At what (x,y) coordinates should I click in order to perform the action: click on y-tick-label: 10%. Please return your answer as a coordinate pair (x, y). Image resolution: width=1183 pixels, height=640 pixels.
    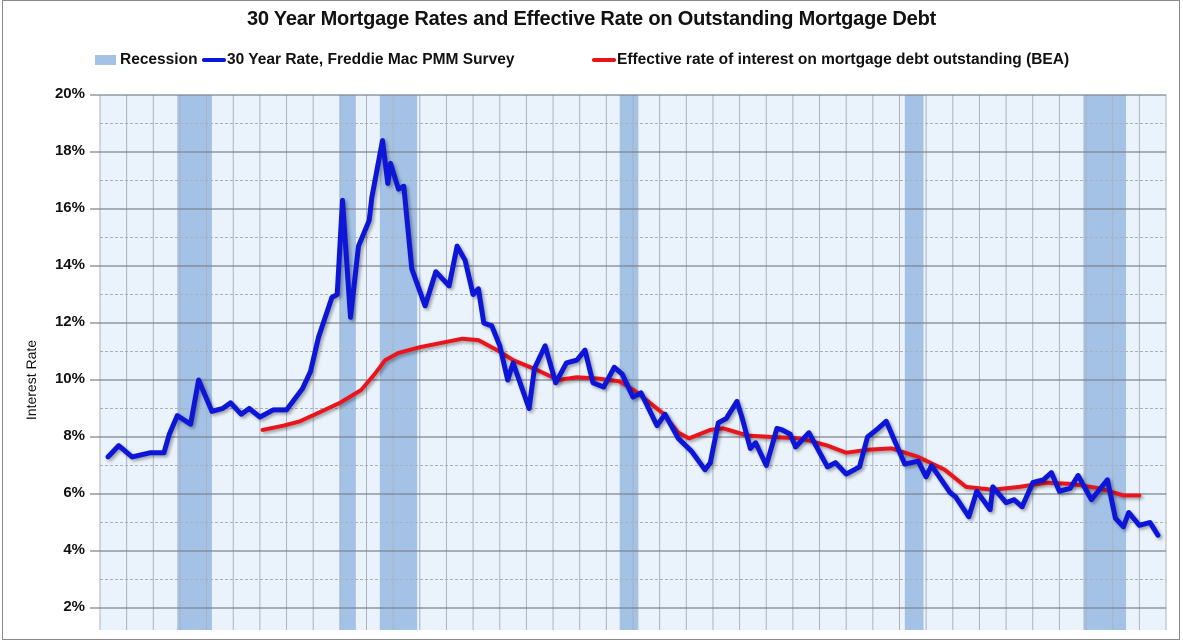
    Looking at the image, I should click on (69, 378).